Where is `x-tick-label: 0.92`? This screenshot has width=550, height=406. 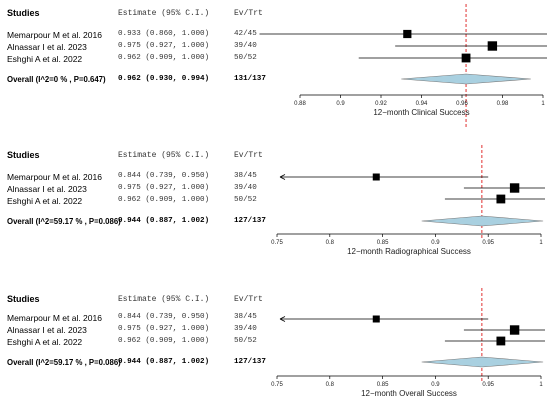
x-tick-label: 0.92 is located at coordinates (381, 104).